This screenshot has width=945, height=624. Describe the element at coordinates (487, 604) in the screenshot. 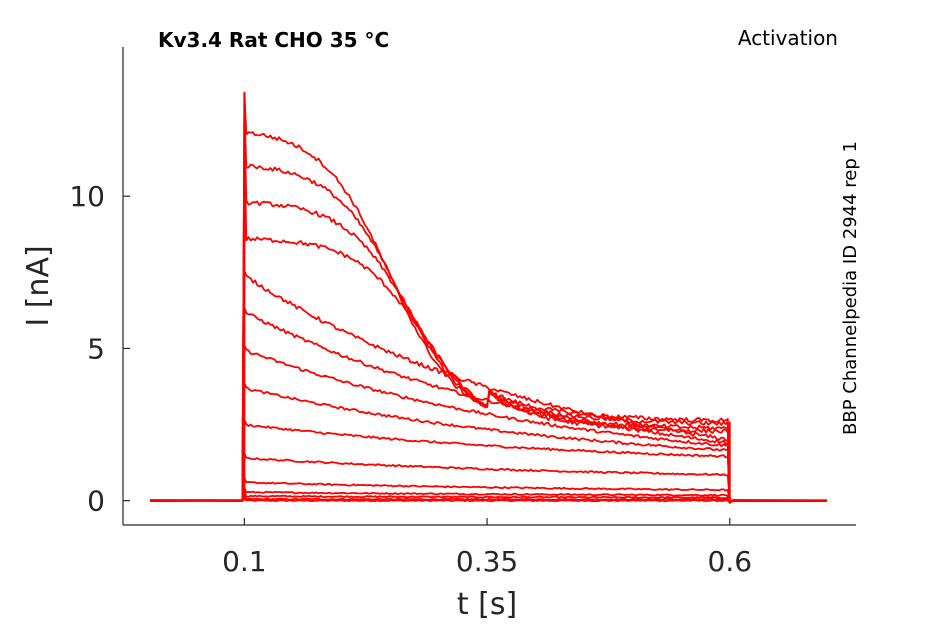

I see `x-axis-title: t [s]` at that location.